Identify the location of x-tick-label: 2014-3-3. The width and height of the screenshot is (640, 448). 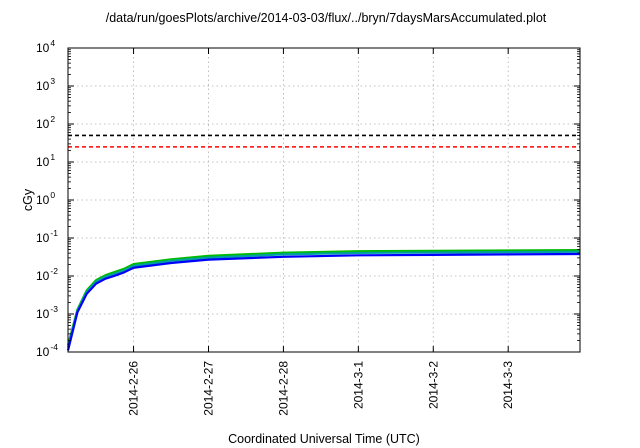
(508, 385).